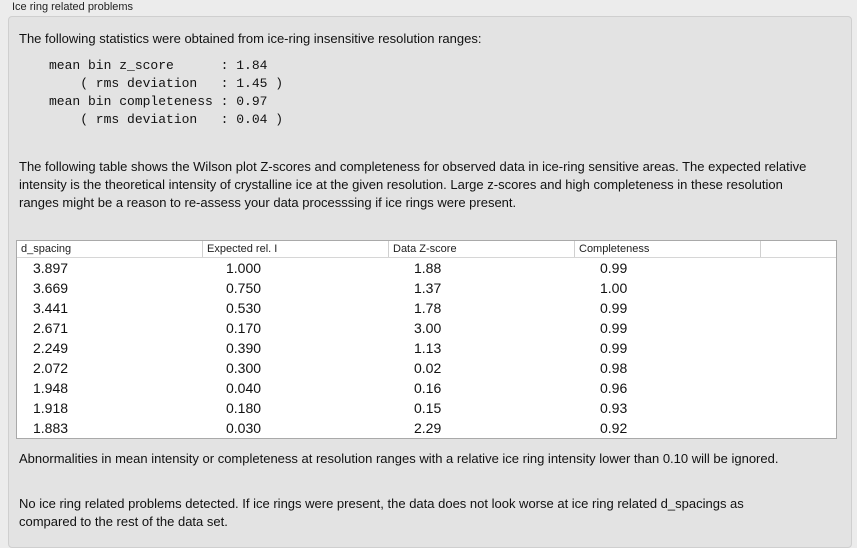 The width and height of the screenshot is (857, 548). What do you see at coordinates (244, 408) in the screenshot?
I see `cell-expected-rel-i: 0.180` at bounding box center [244, 408].